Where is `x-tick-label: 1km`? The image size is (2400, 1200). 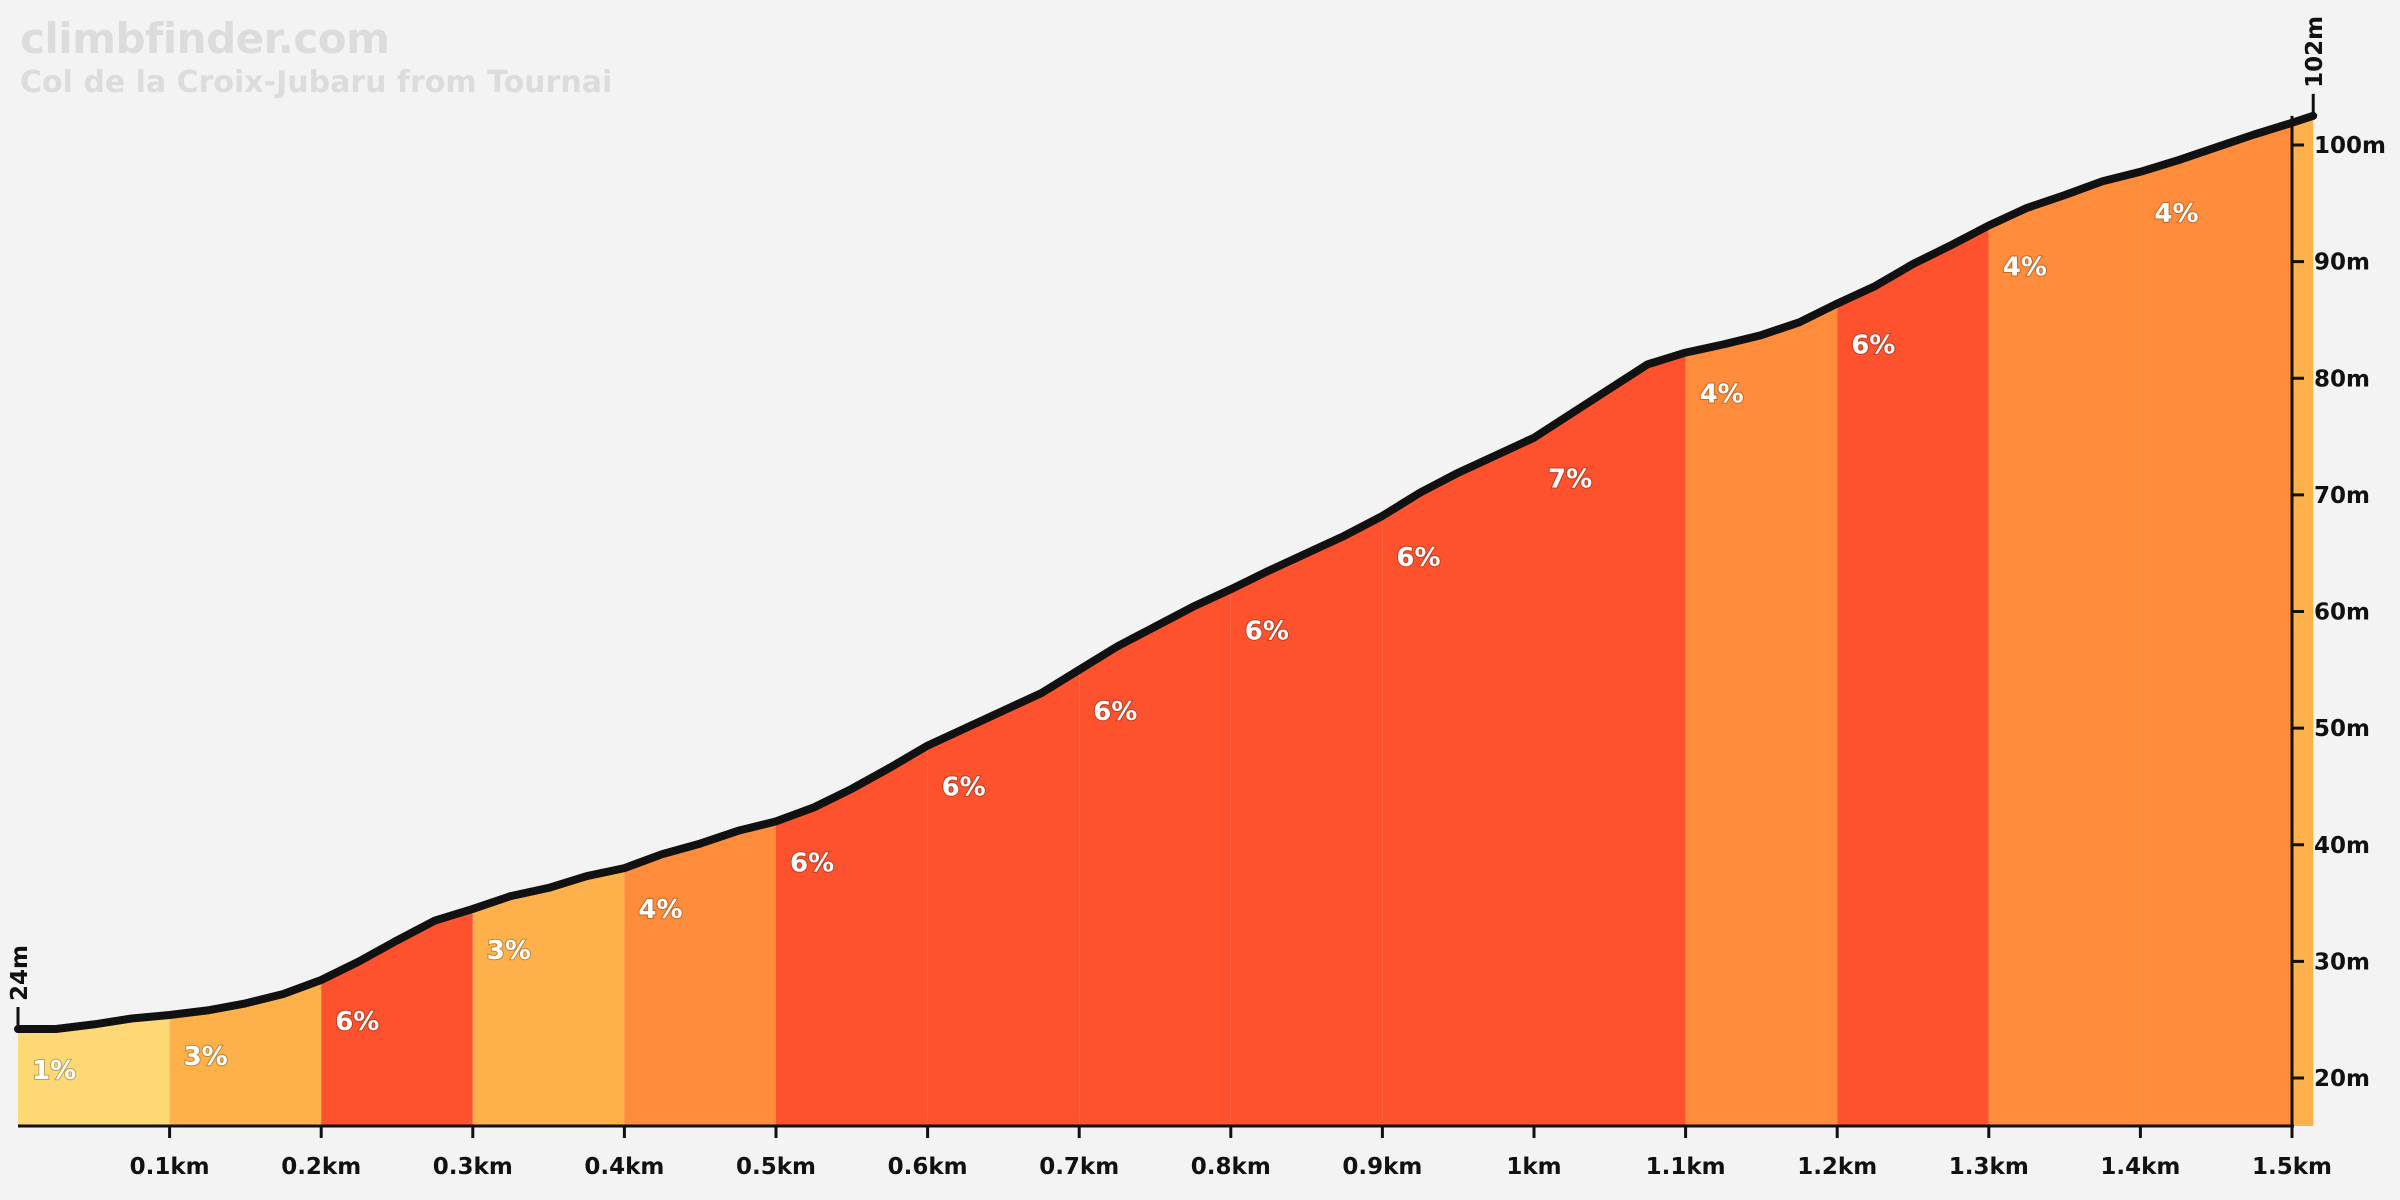 x-tick-label: 1km is located at coordinates (1533, 1167).